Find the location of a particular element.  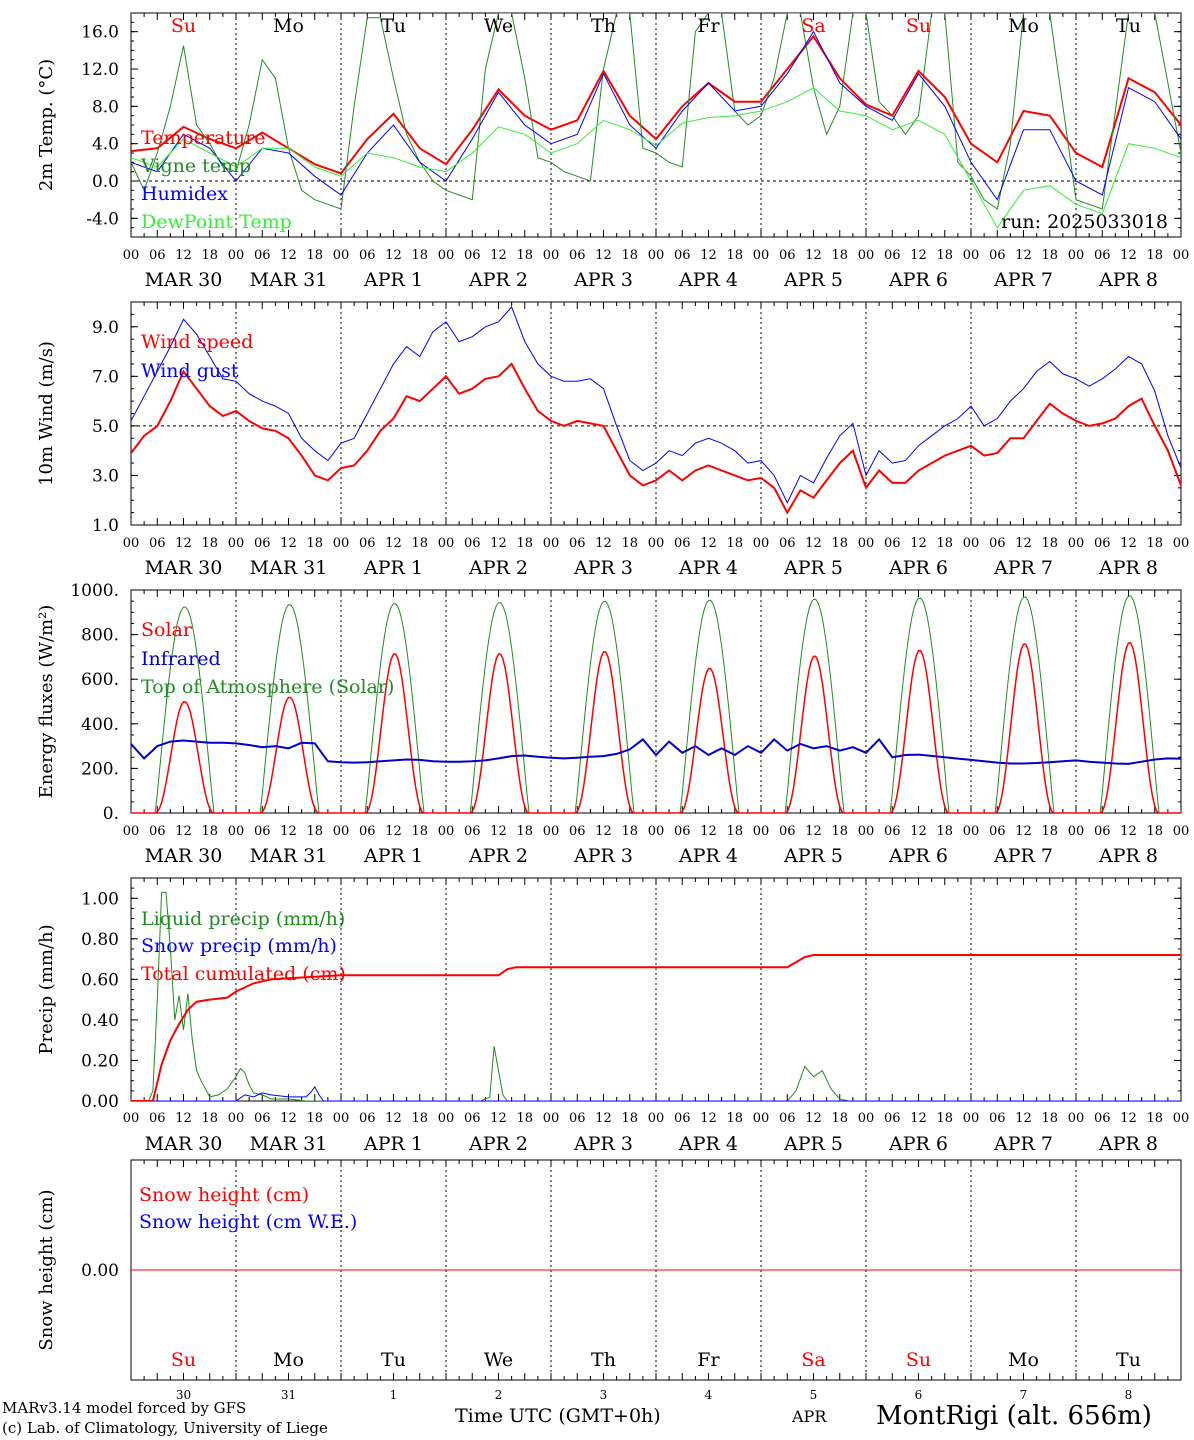

series-line-toa-solar is located at coordinates (656, 704).